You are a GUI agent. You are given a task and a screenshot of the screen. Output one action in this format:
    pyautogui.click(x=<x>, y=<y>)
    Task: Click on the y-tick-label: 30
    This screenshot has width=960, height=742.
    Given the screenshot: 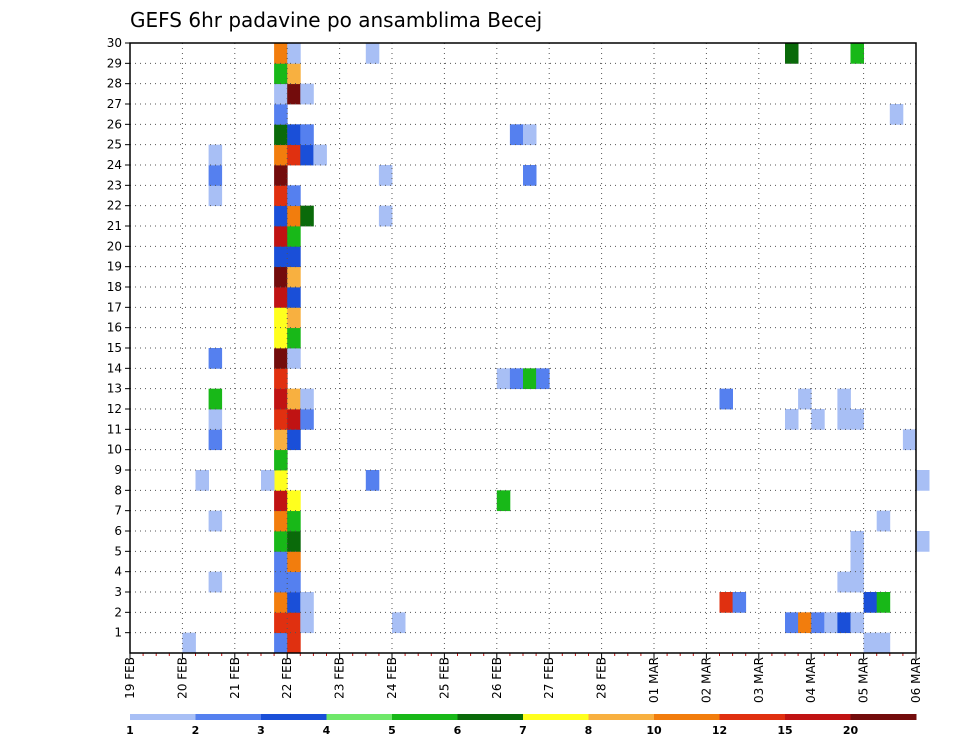 What is the action you would take?
    pyautogui.click(x=114, y=43)
    